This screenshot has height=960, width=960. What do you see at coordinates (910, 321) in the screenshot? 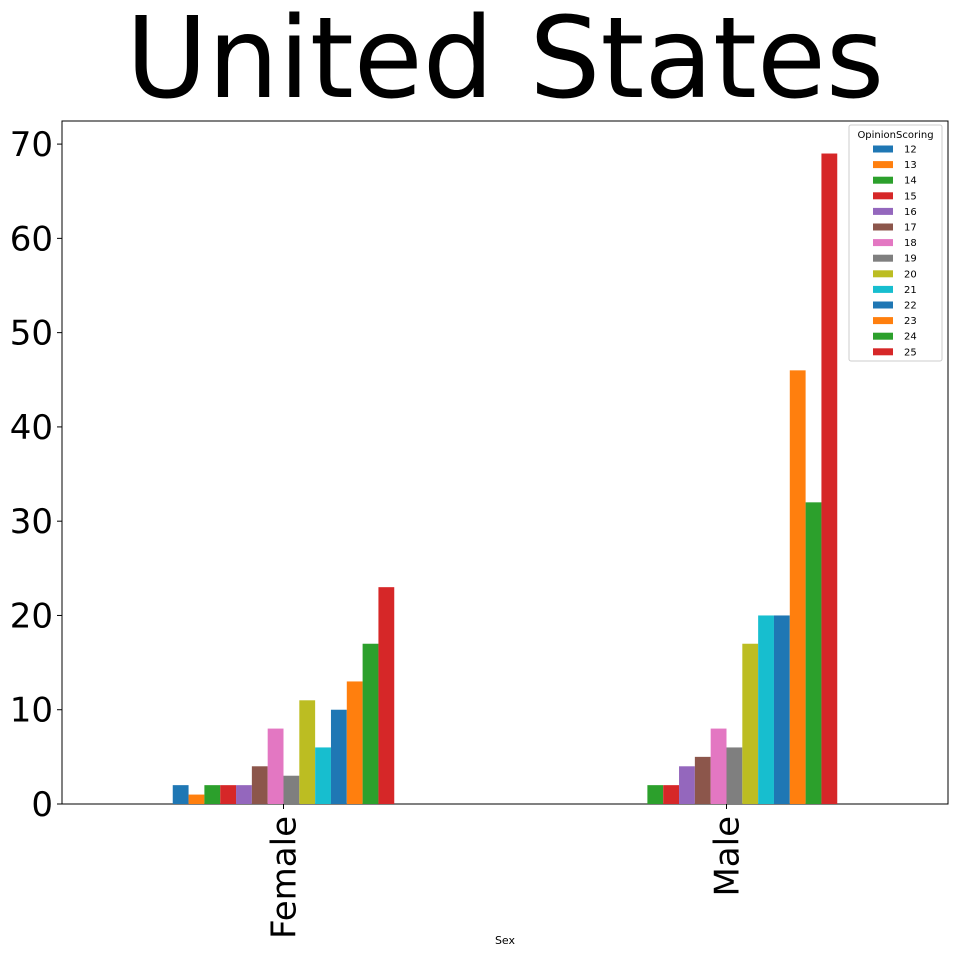
I see `legend-label-23: 23` at bounding box center [910, 321].